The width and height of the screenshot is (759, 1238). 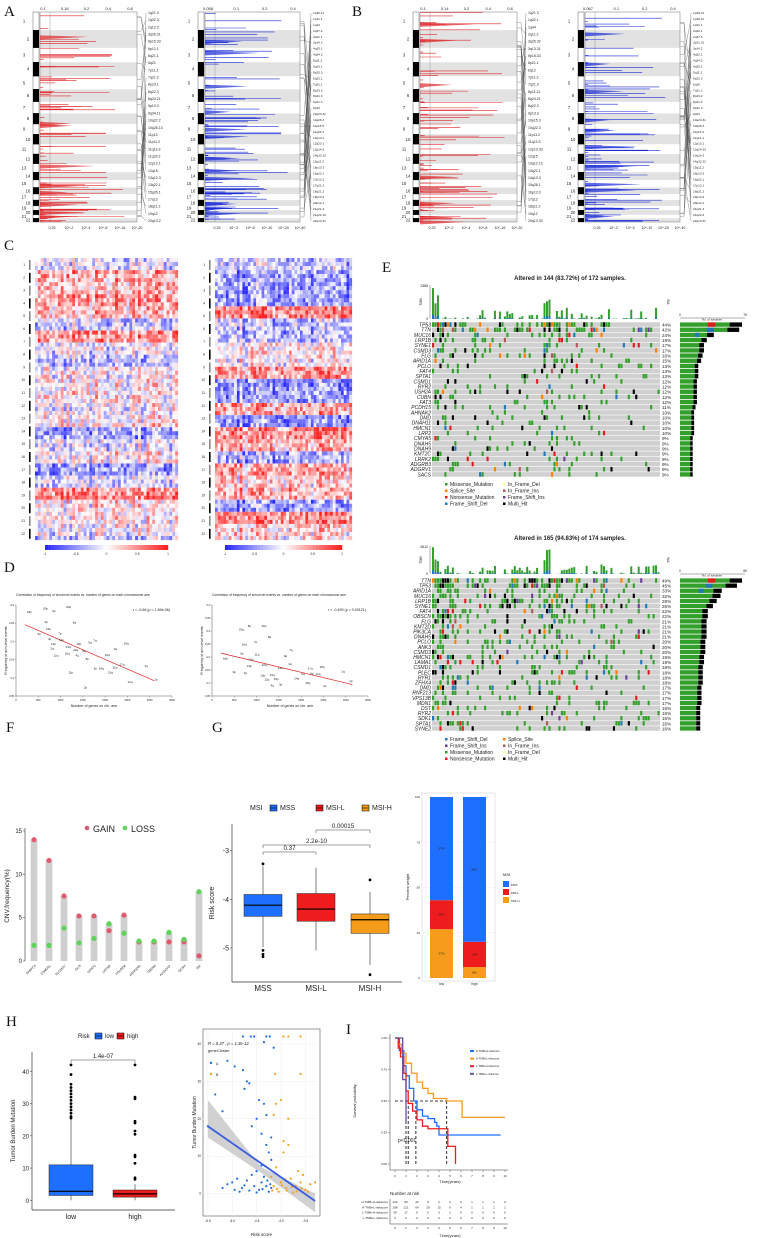 What do you see at coordinates (468, 176) in the screenshot?
I see `chromosome-band` at bounding box center [468, 176].